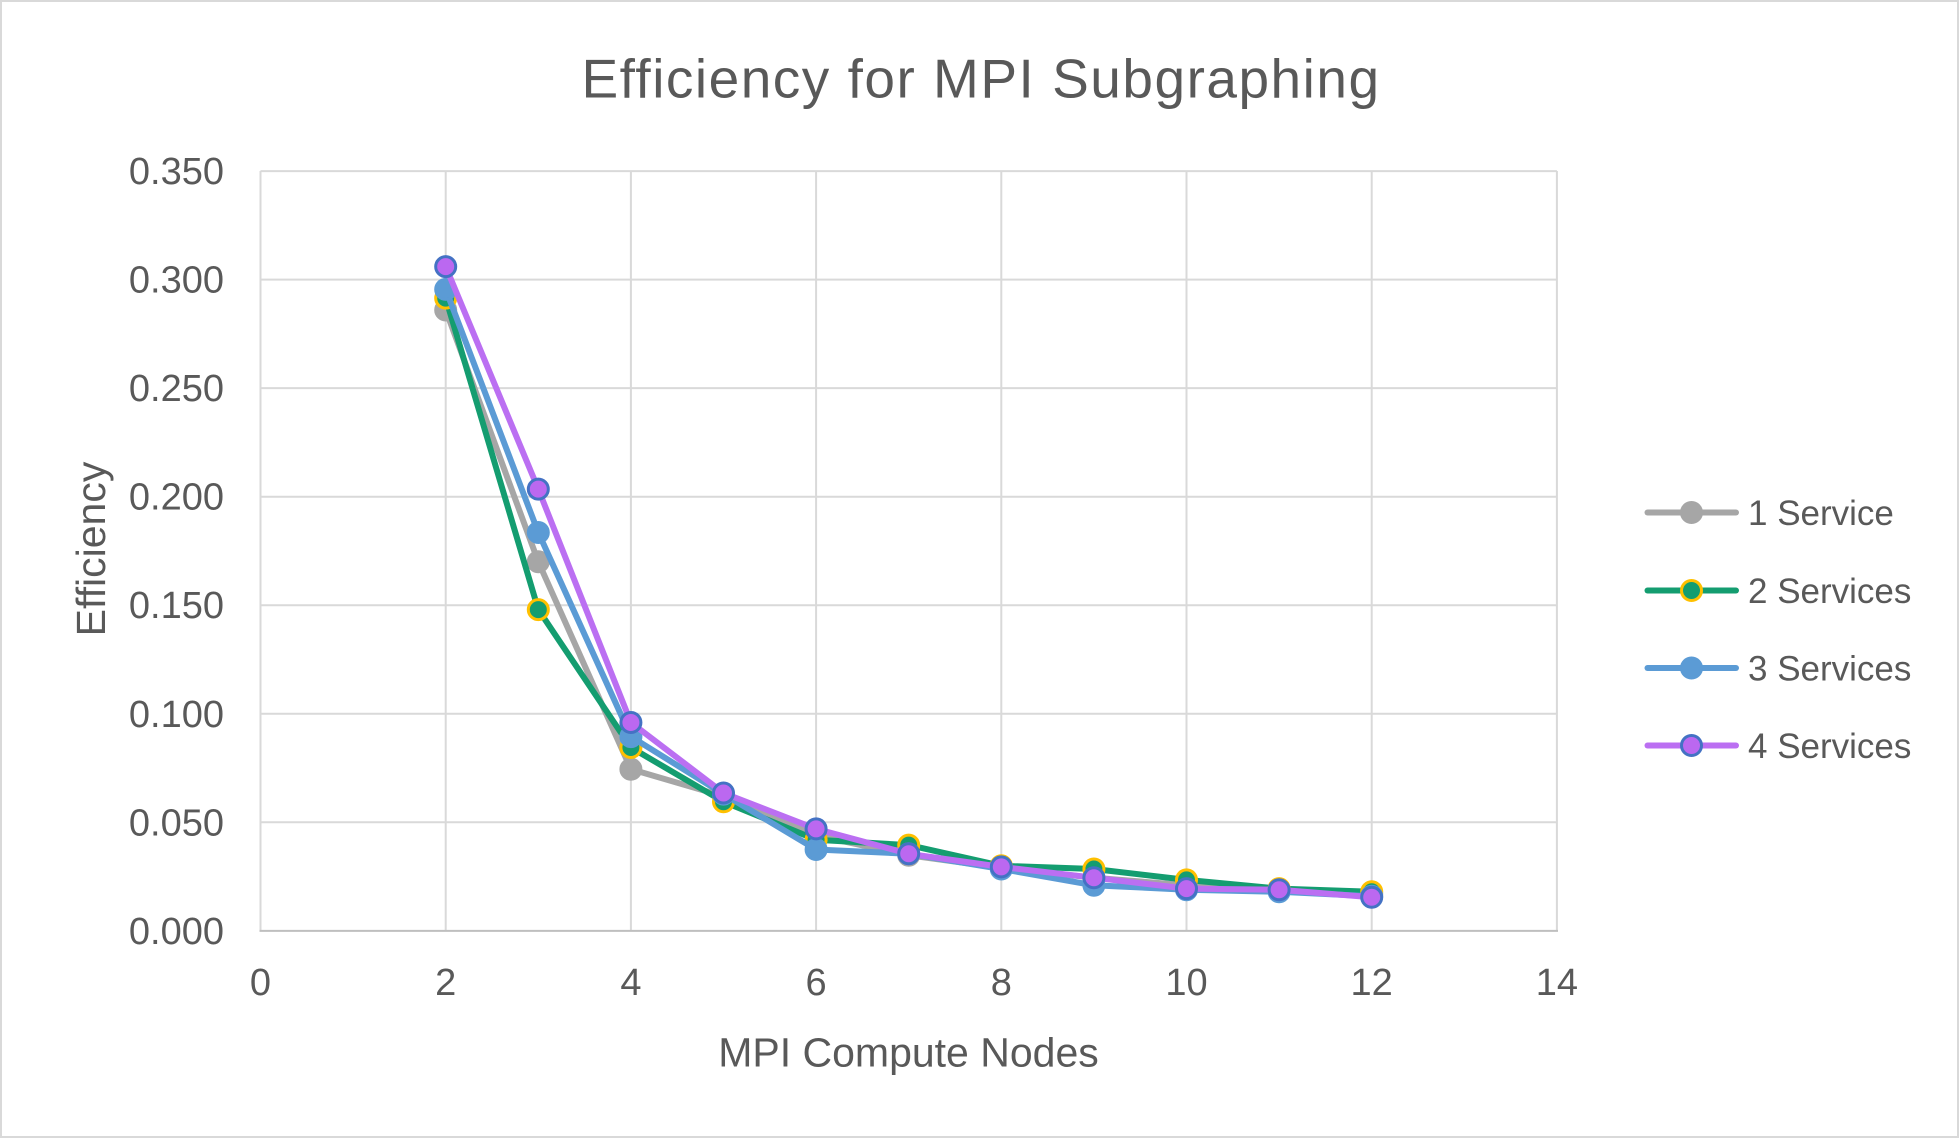 The image size is (1959, 1143). I want to click on svg-text: 1 Service, so click(1821, 513).